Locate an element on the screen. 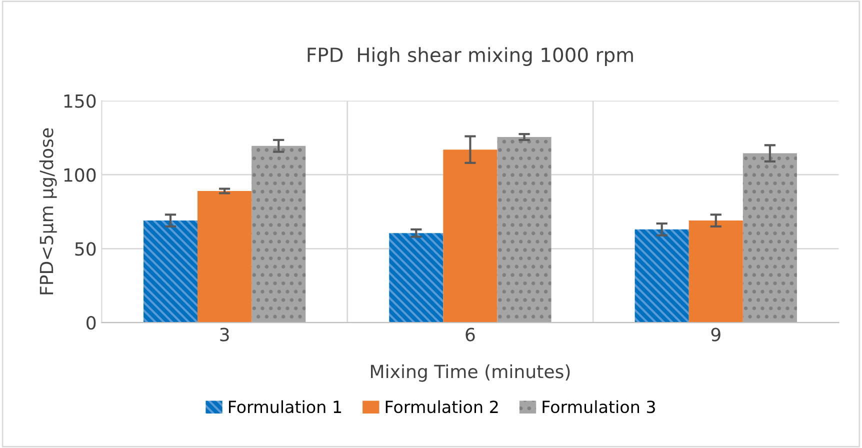 Image resolution: width=862 pixels, height=448 pixels. x-tick-label: 6 is located at coordinates (470, 335).